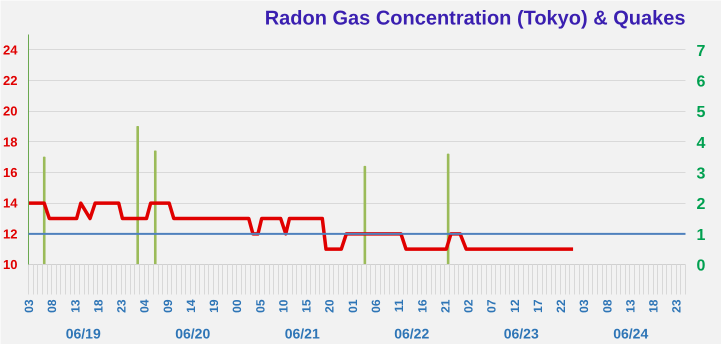 The image size is (721, 344). Describe the element at coordinates (10, 111) in the screenshot. I see `y-tick-label: 20` at that location.